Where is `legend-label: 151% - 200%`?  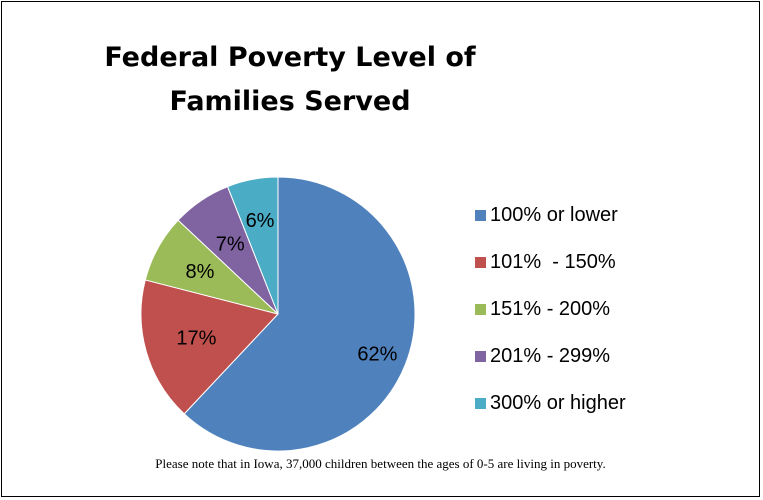 legend-label: 151% - 200% is located at coordinates (550, 309).